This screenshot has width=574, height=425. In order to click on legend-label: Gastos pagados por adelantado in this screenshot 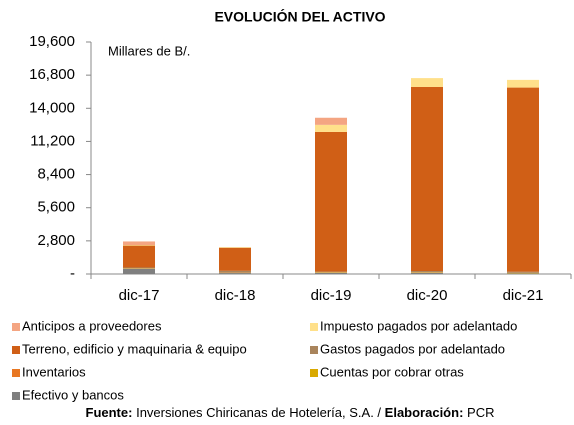, I will do `click(412, 348)`.